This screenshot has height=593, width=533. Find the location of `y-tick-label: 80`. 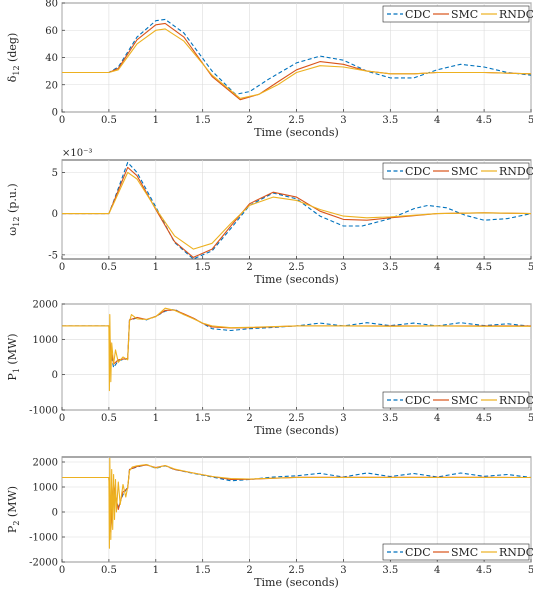

y-tick-label: 80 is located at coordinates (51, 5).